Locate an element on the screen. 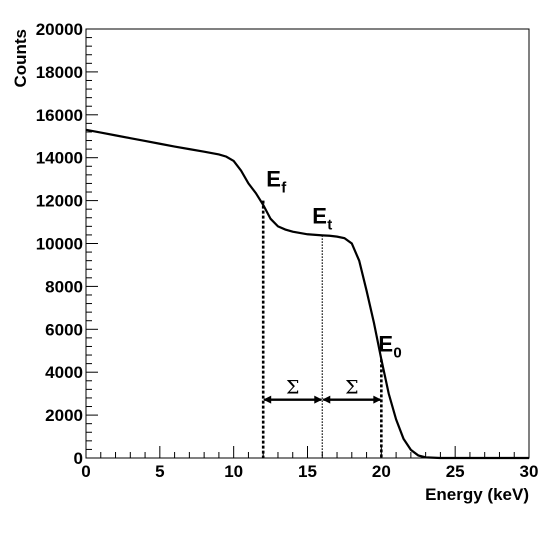 Image resolution: width=556 pixels, height=539 pixels. marker-subscript-t: t is located at coordinates (329, 224).